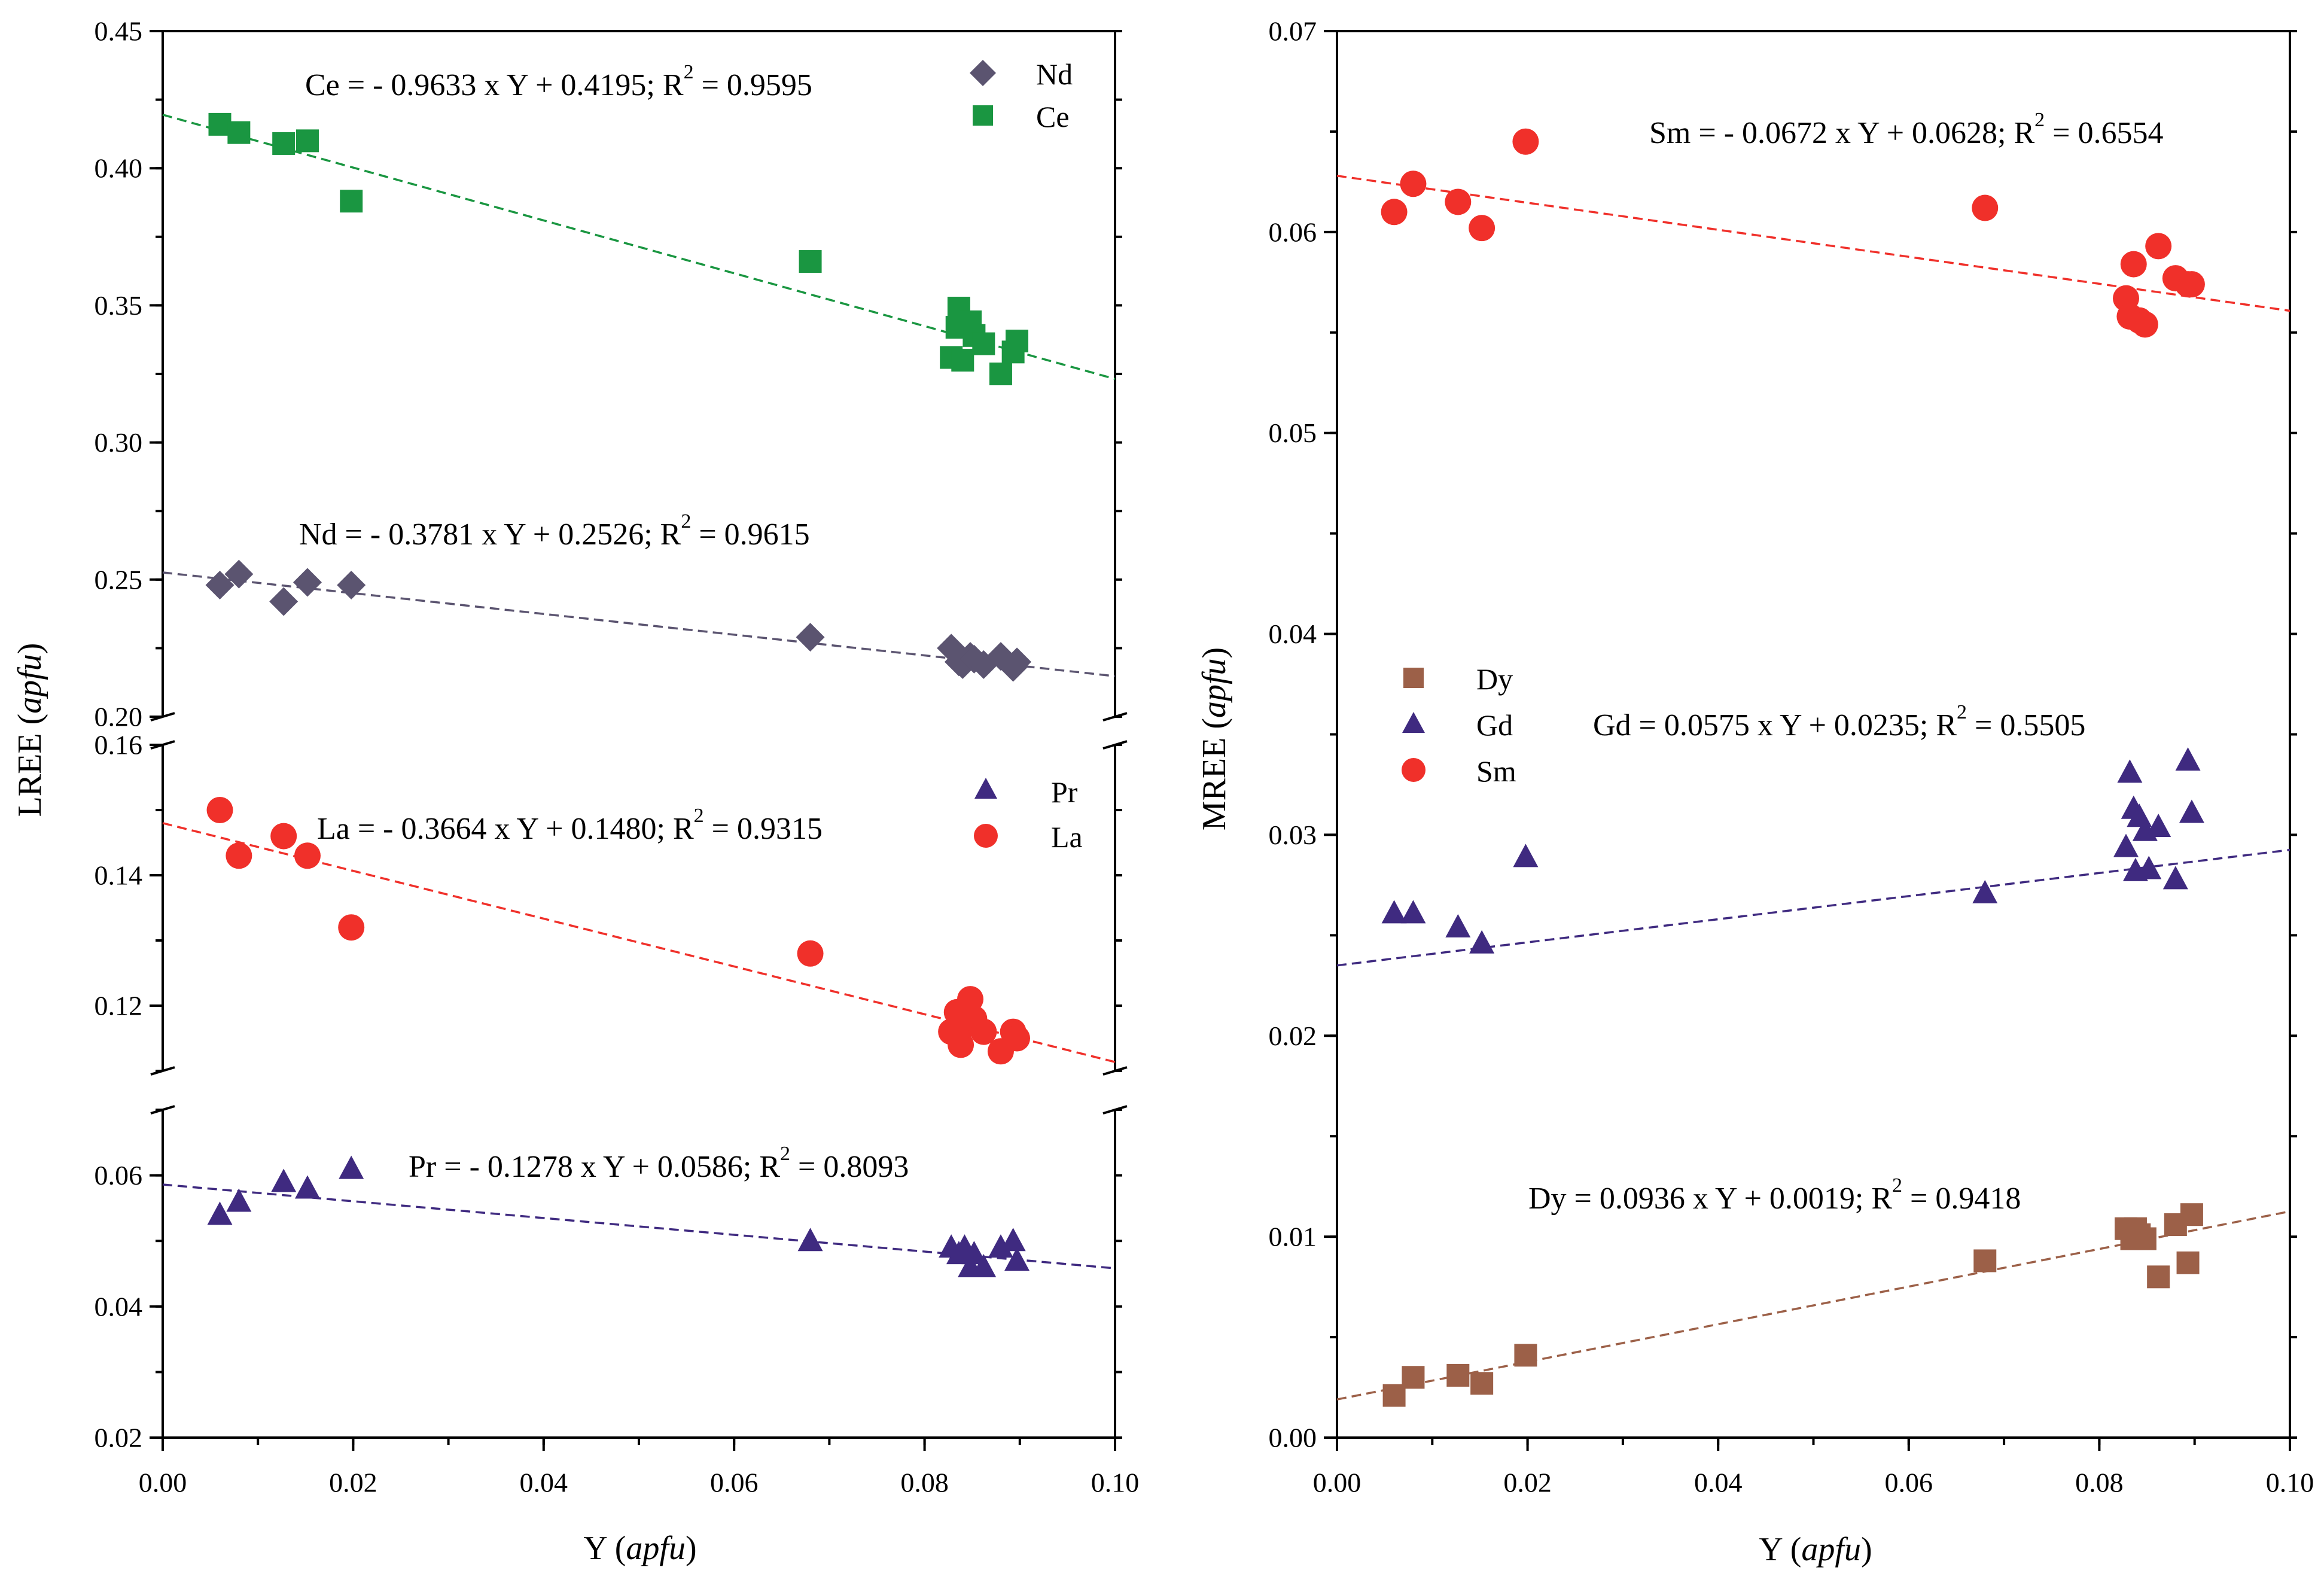 This screenshot has height=1583, width=2324. Describe the element at coordinates (753, 85) in the screenshot. I see `r-squared-value: = 0.9595` at that location.